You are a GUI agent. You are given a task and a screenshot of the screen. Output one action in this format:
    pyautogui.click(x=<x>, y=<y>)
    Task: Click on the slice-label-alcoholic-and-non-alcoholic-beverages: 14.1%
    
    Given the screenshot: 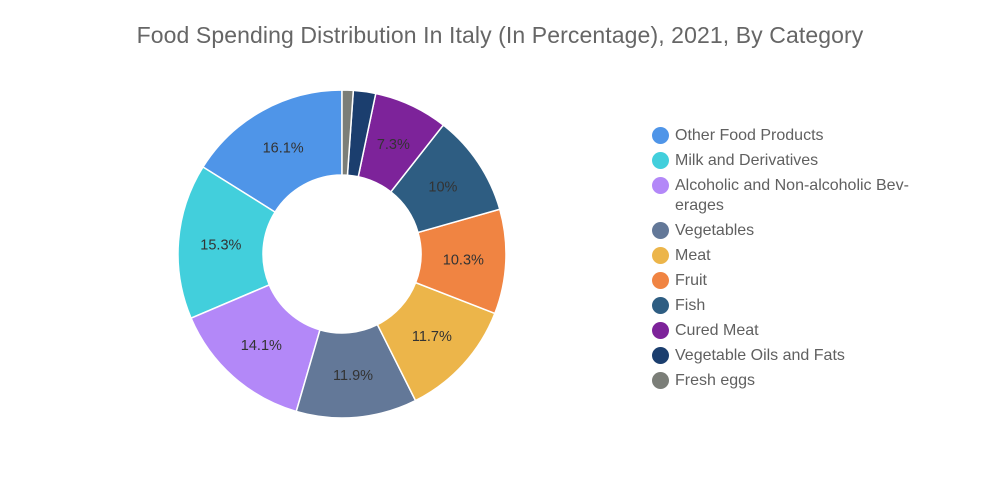 What is the action you would take?
    pyautogui.click(x=261, y=346)
    